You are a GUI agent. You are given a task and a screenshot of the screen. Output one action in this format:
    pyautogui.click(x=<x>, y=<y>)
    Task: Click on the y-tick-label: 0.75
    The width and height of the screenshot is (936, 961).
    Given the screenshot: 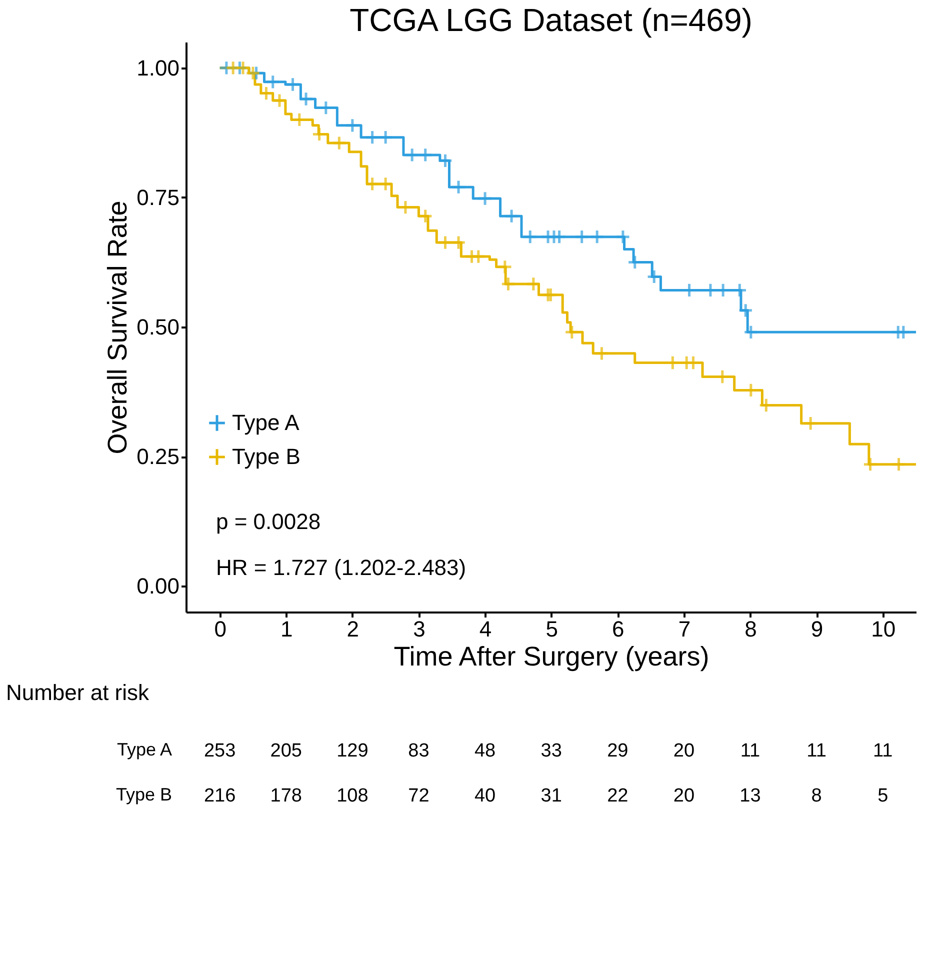 What is the action you would take?
    pyautogui.click(x=158, y=197)
    